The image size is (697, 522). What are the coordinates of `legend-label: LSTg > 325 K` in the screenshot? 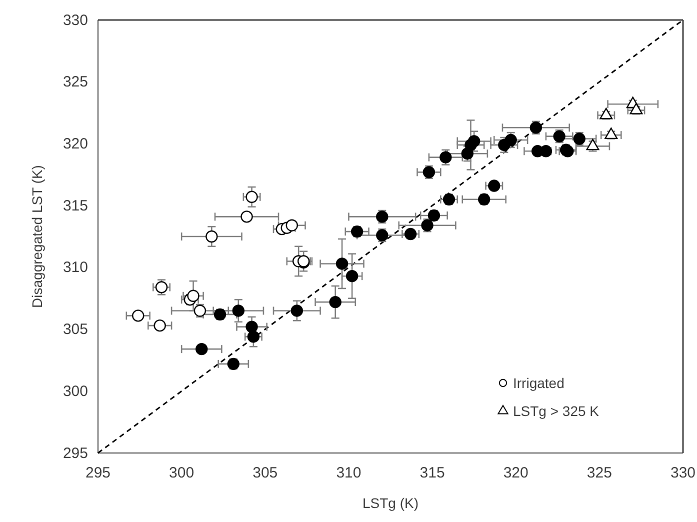 It's located at (556, 411).